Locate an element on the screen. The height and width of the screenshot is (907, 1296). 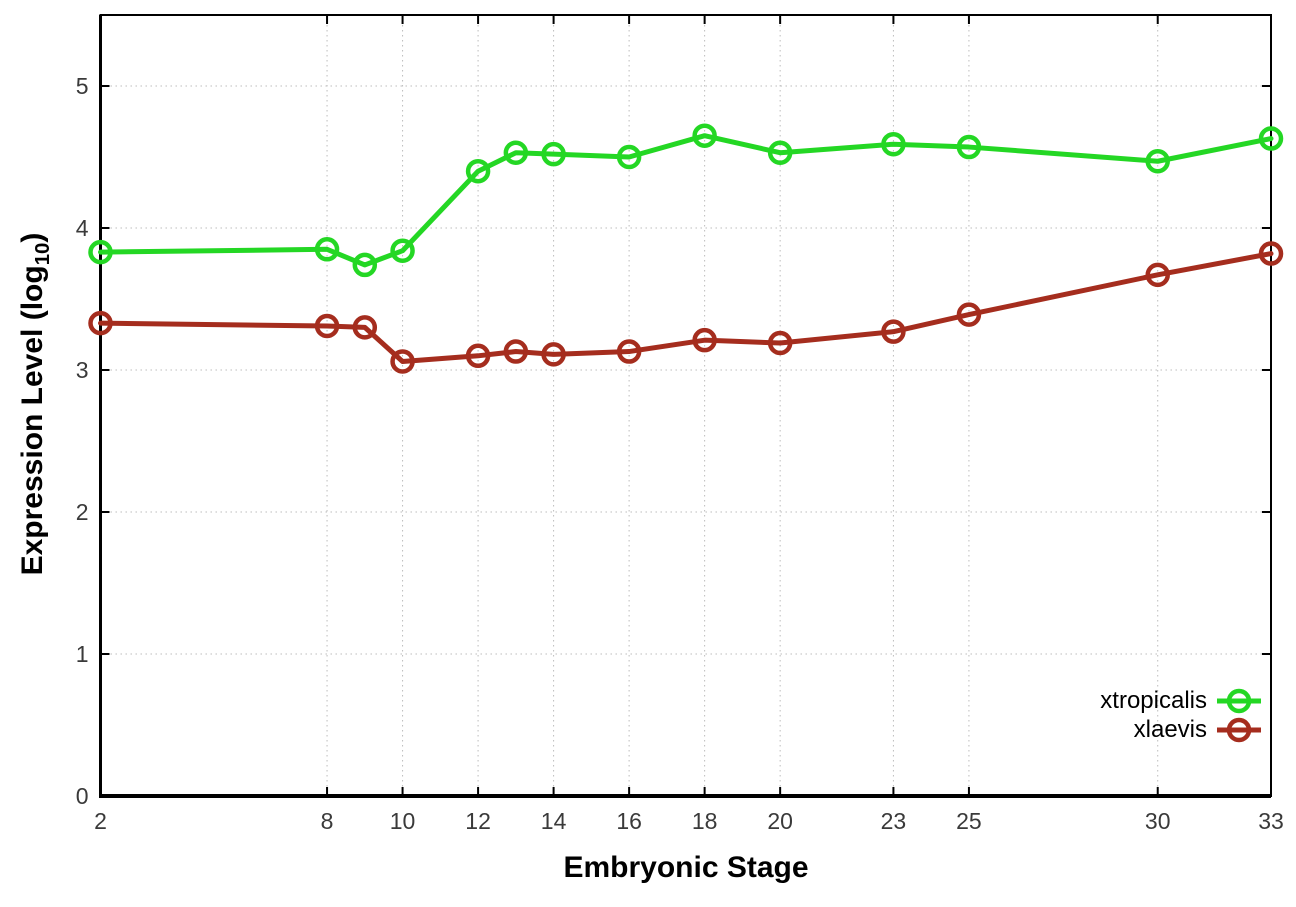
legend-label-xtropicalis: xtropicalis is located at coordinates (1153, 700).